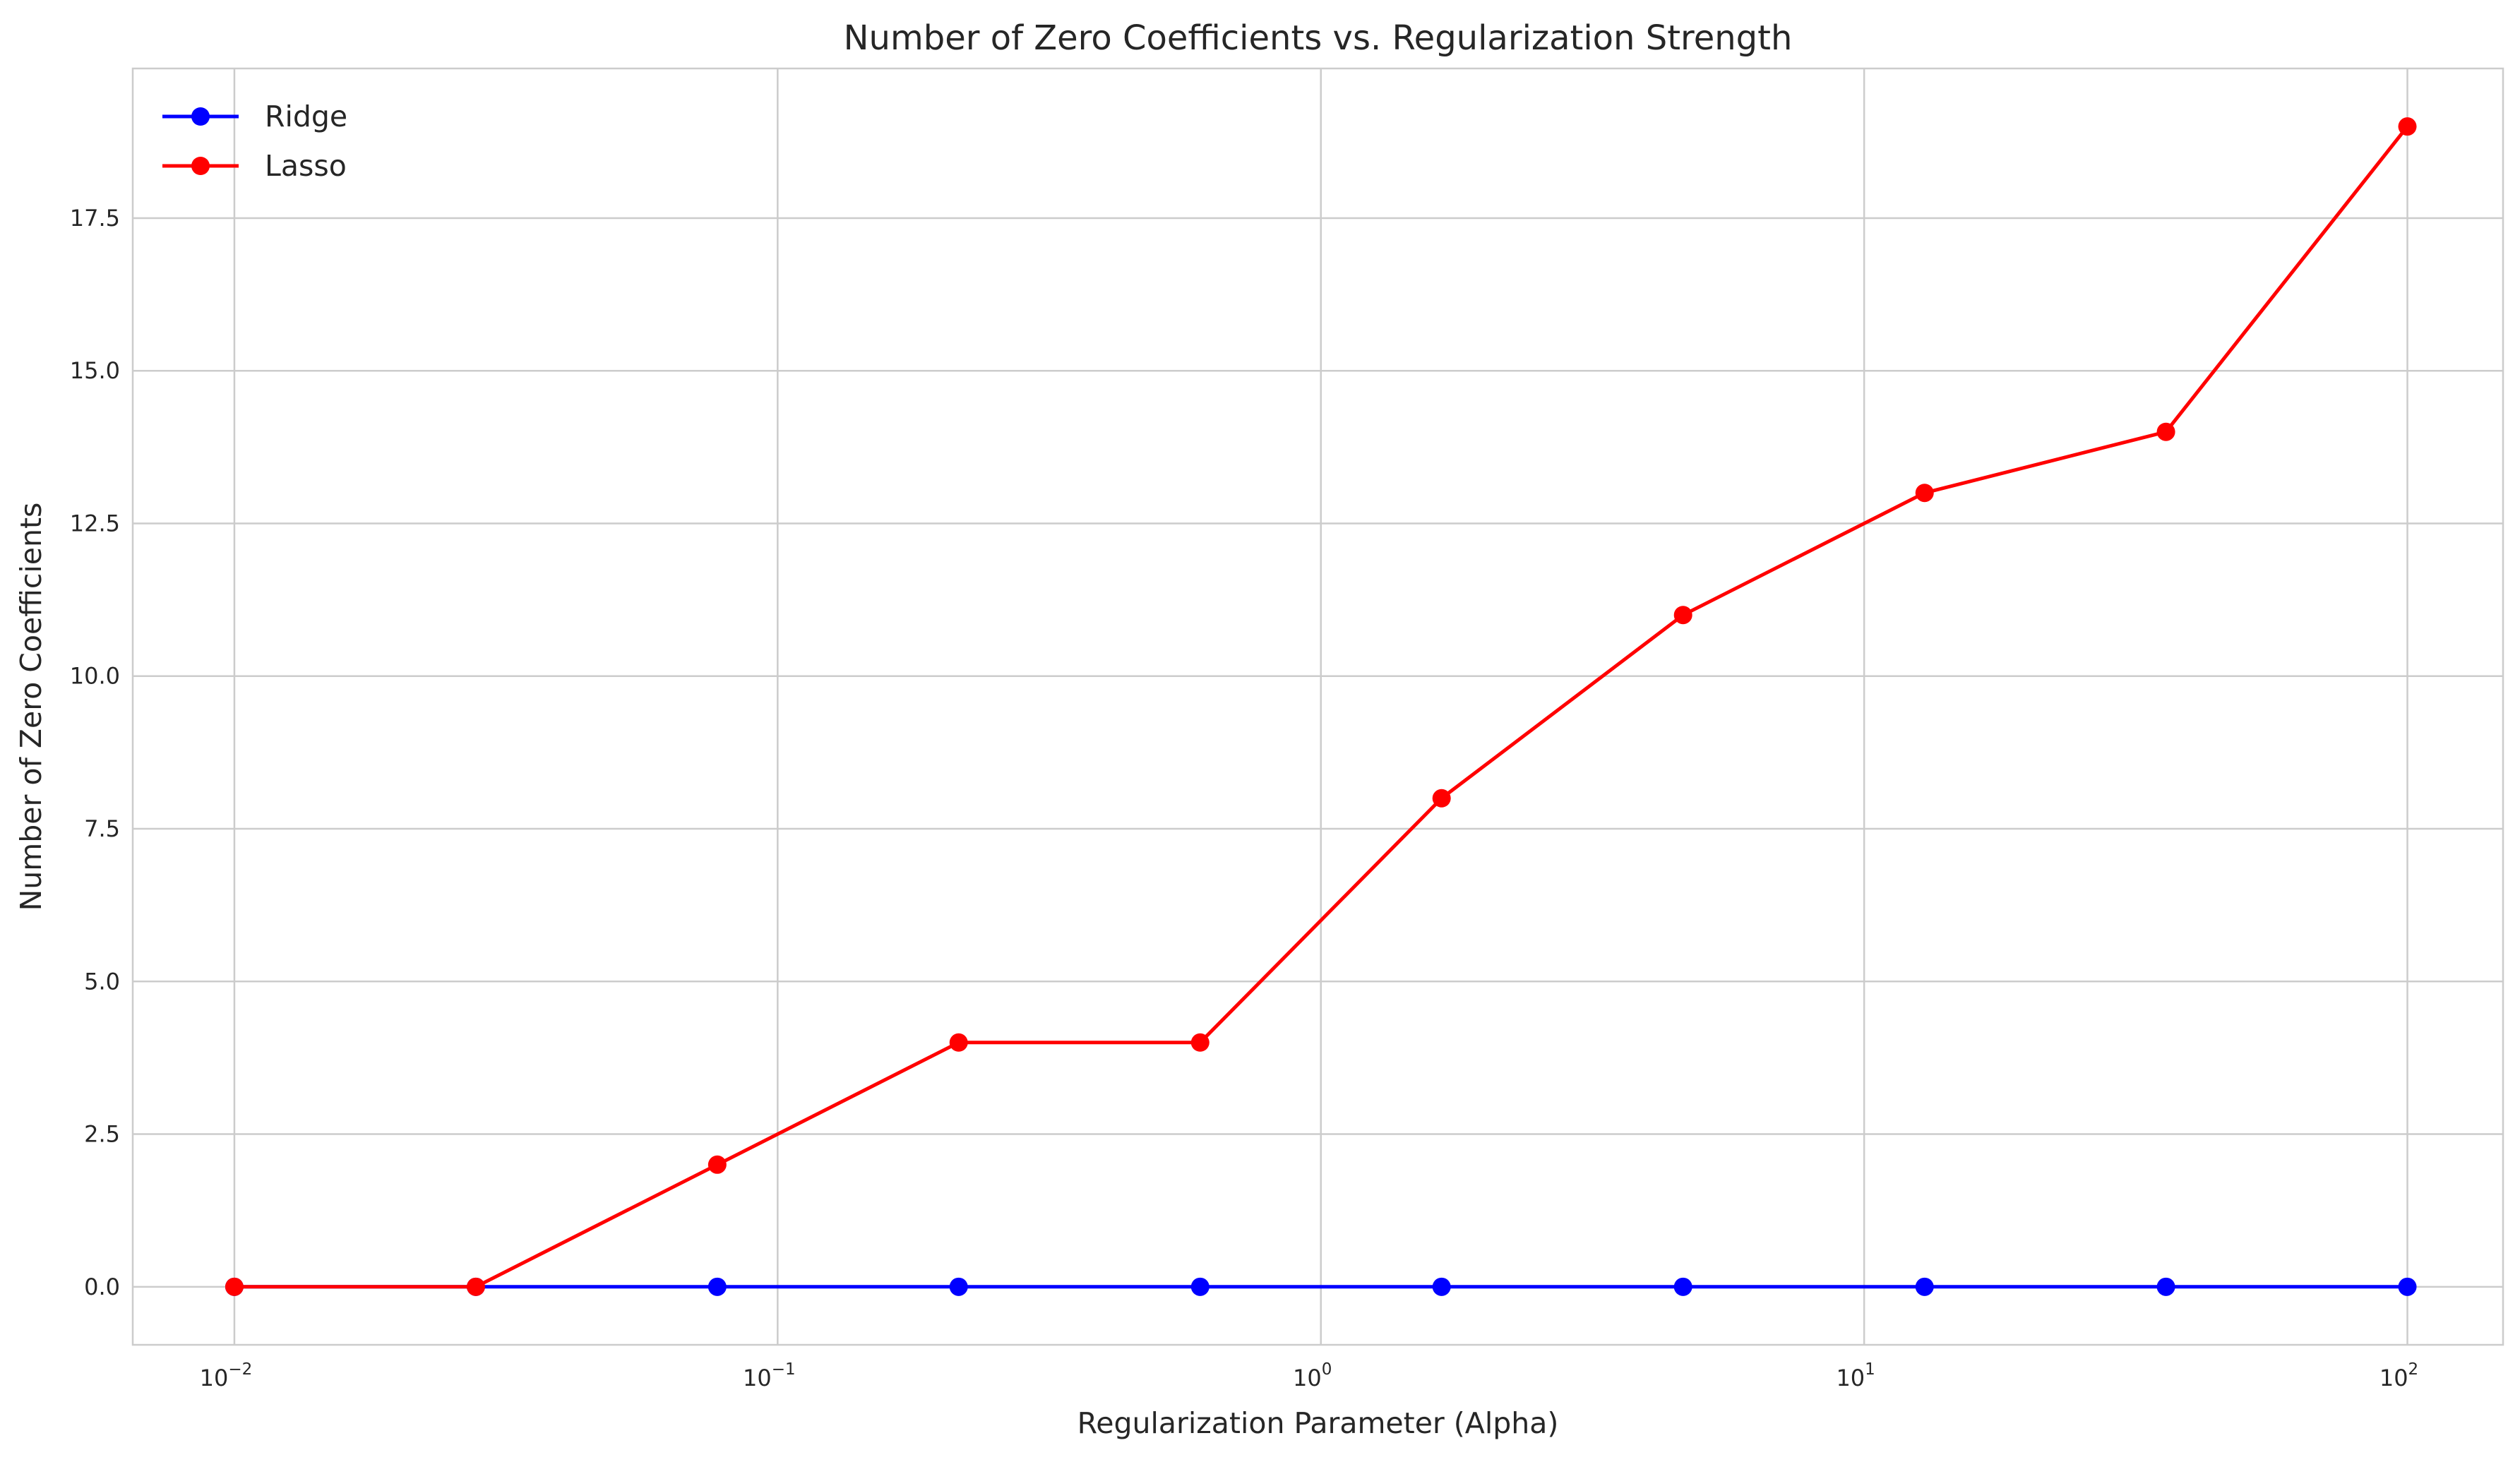 This screenshot has height=1462, width=2520. Describe the element at coordinates (240, 1369) in the screenshot. I see `x-tick-exponent: −2` at that location.